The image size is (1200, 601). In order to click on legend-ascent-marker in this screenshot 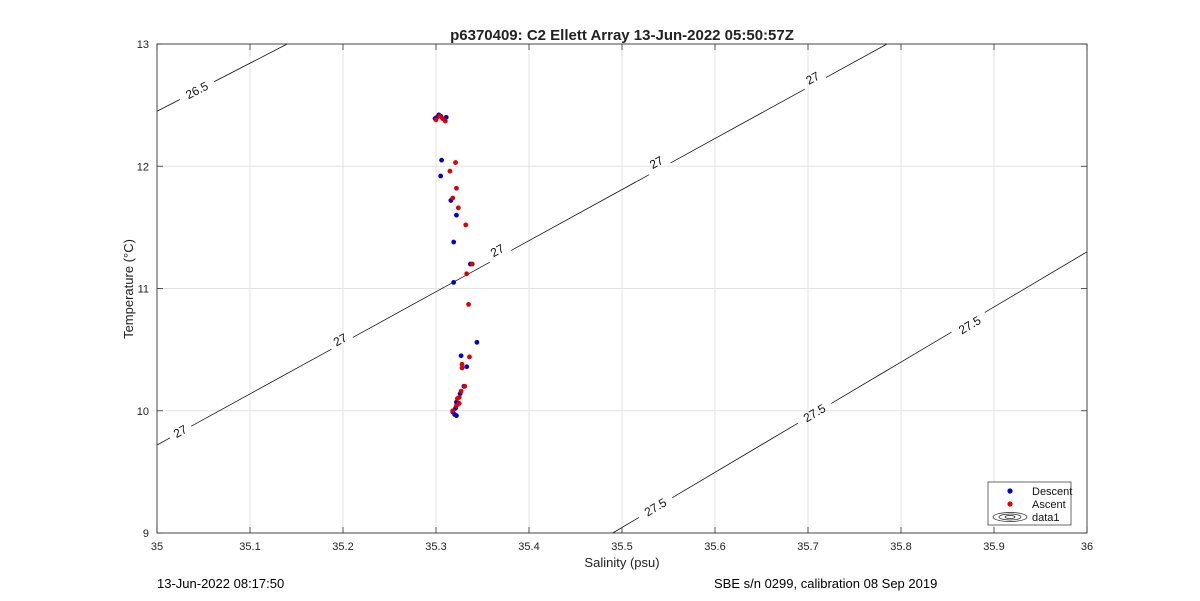, I will do `click(1010, 504)`.